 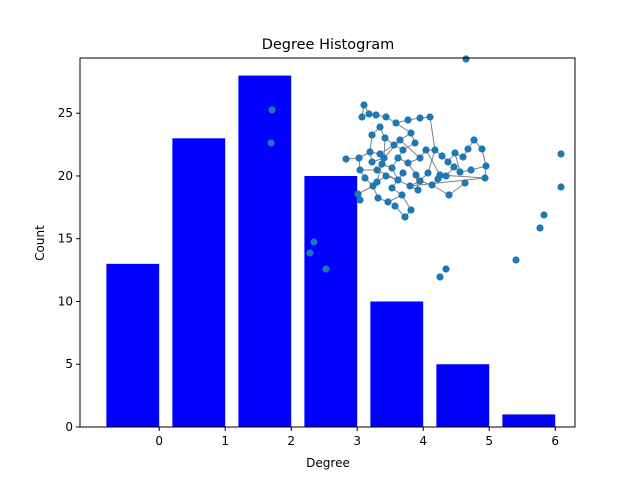 I want to click on x-axis-label: Degree, so click(x=328, y=463).